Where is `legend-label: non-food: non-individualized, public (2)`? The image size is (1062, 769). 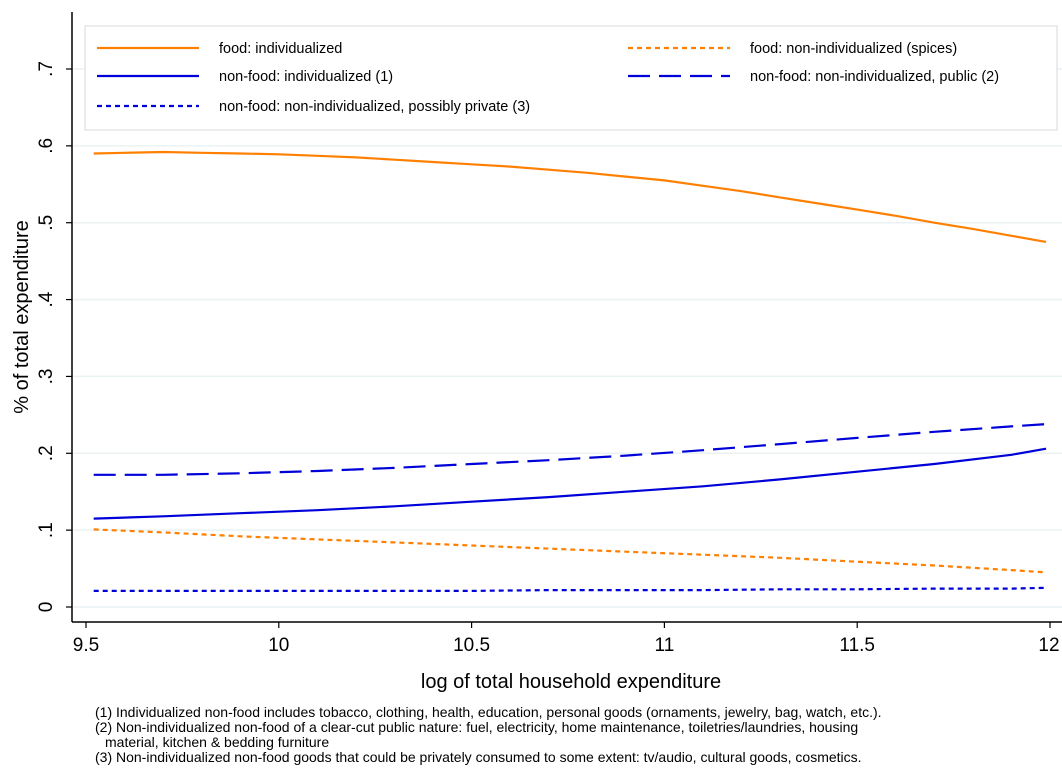
legend-label: non-food: non-individualized, public (2) is located at coordinates (874, 77).